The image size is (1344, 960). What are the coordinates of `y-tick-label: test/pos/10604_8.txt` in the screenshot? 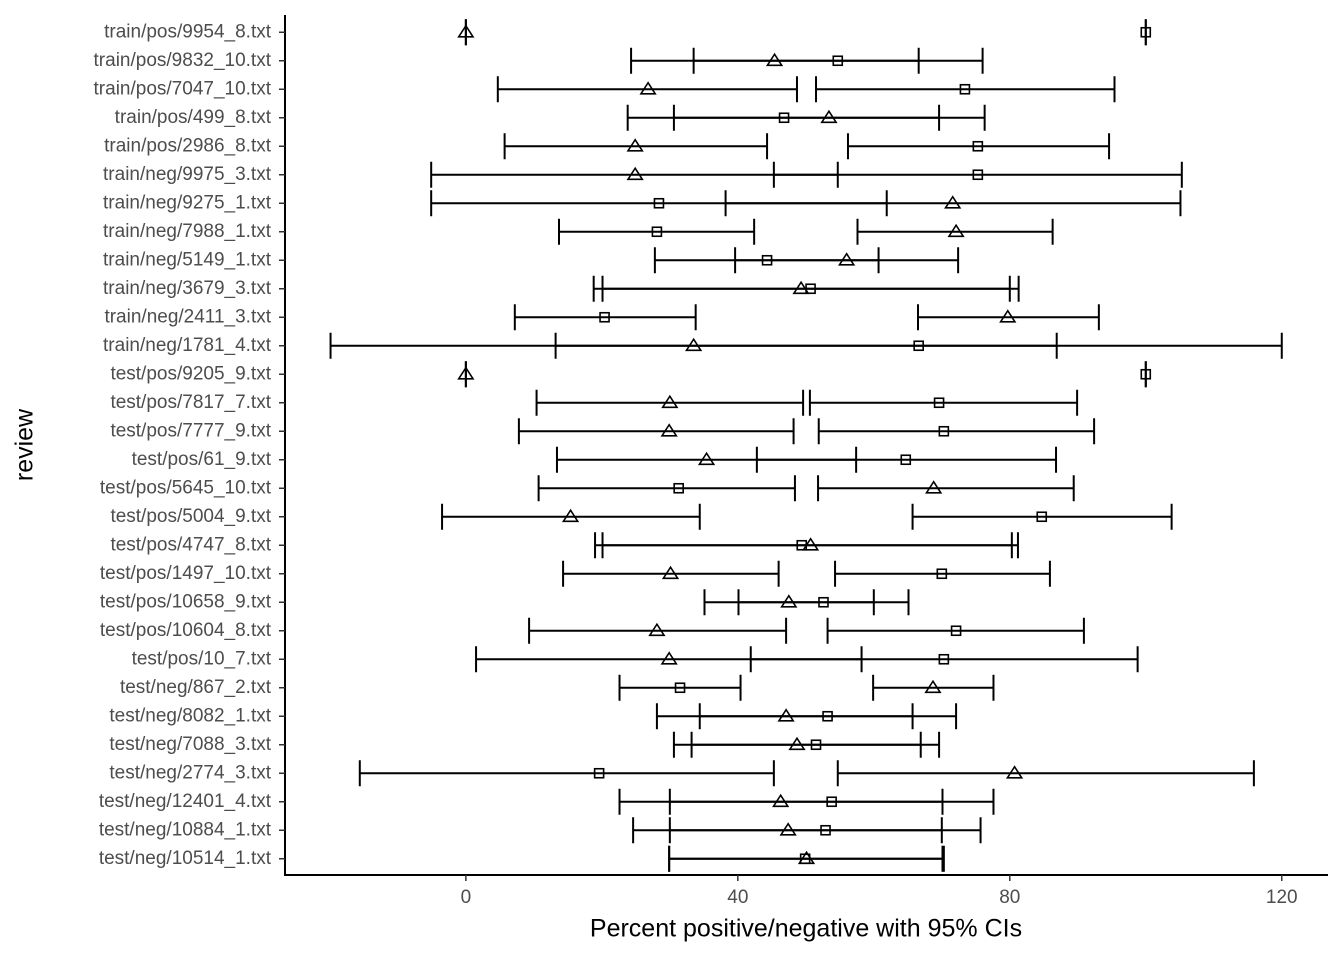 It's located at (186, 630).